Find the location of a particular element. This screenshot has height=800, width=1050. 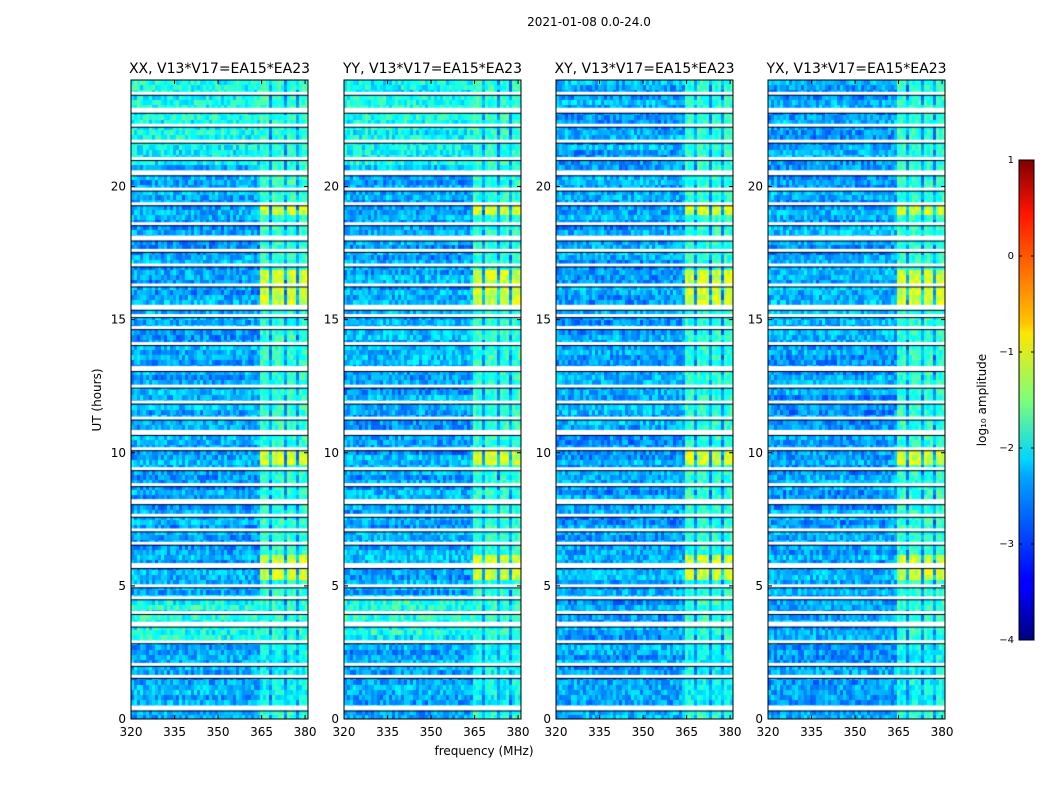

spectrogram-xx is located at coordinates (219, 399).